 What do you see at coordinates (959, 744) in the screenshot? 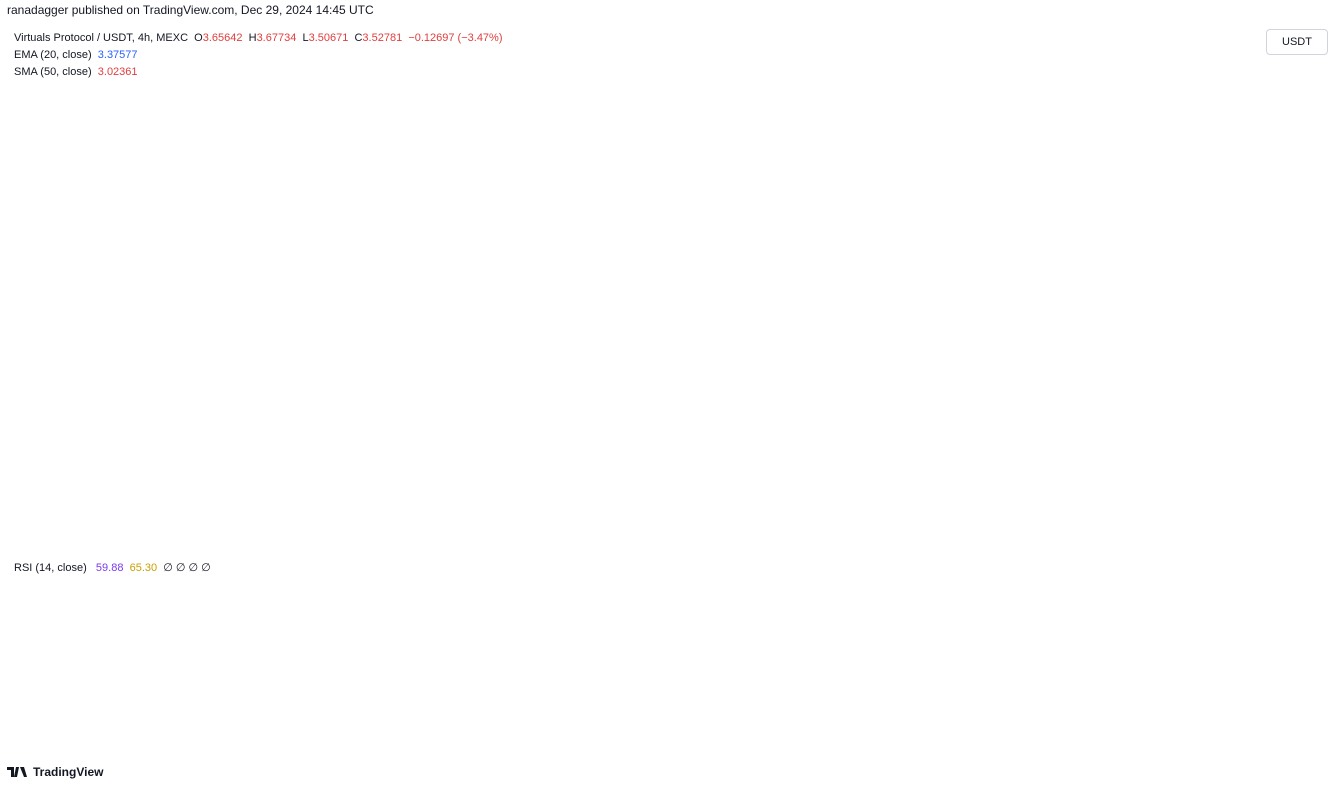
I see `time-tick-label: 23` at bounding box center [959, 744].